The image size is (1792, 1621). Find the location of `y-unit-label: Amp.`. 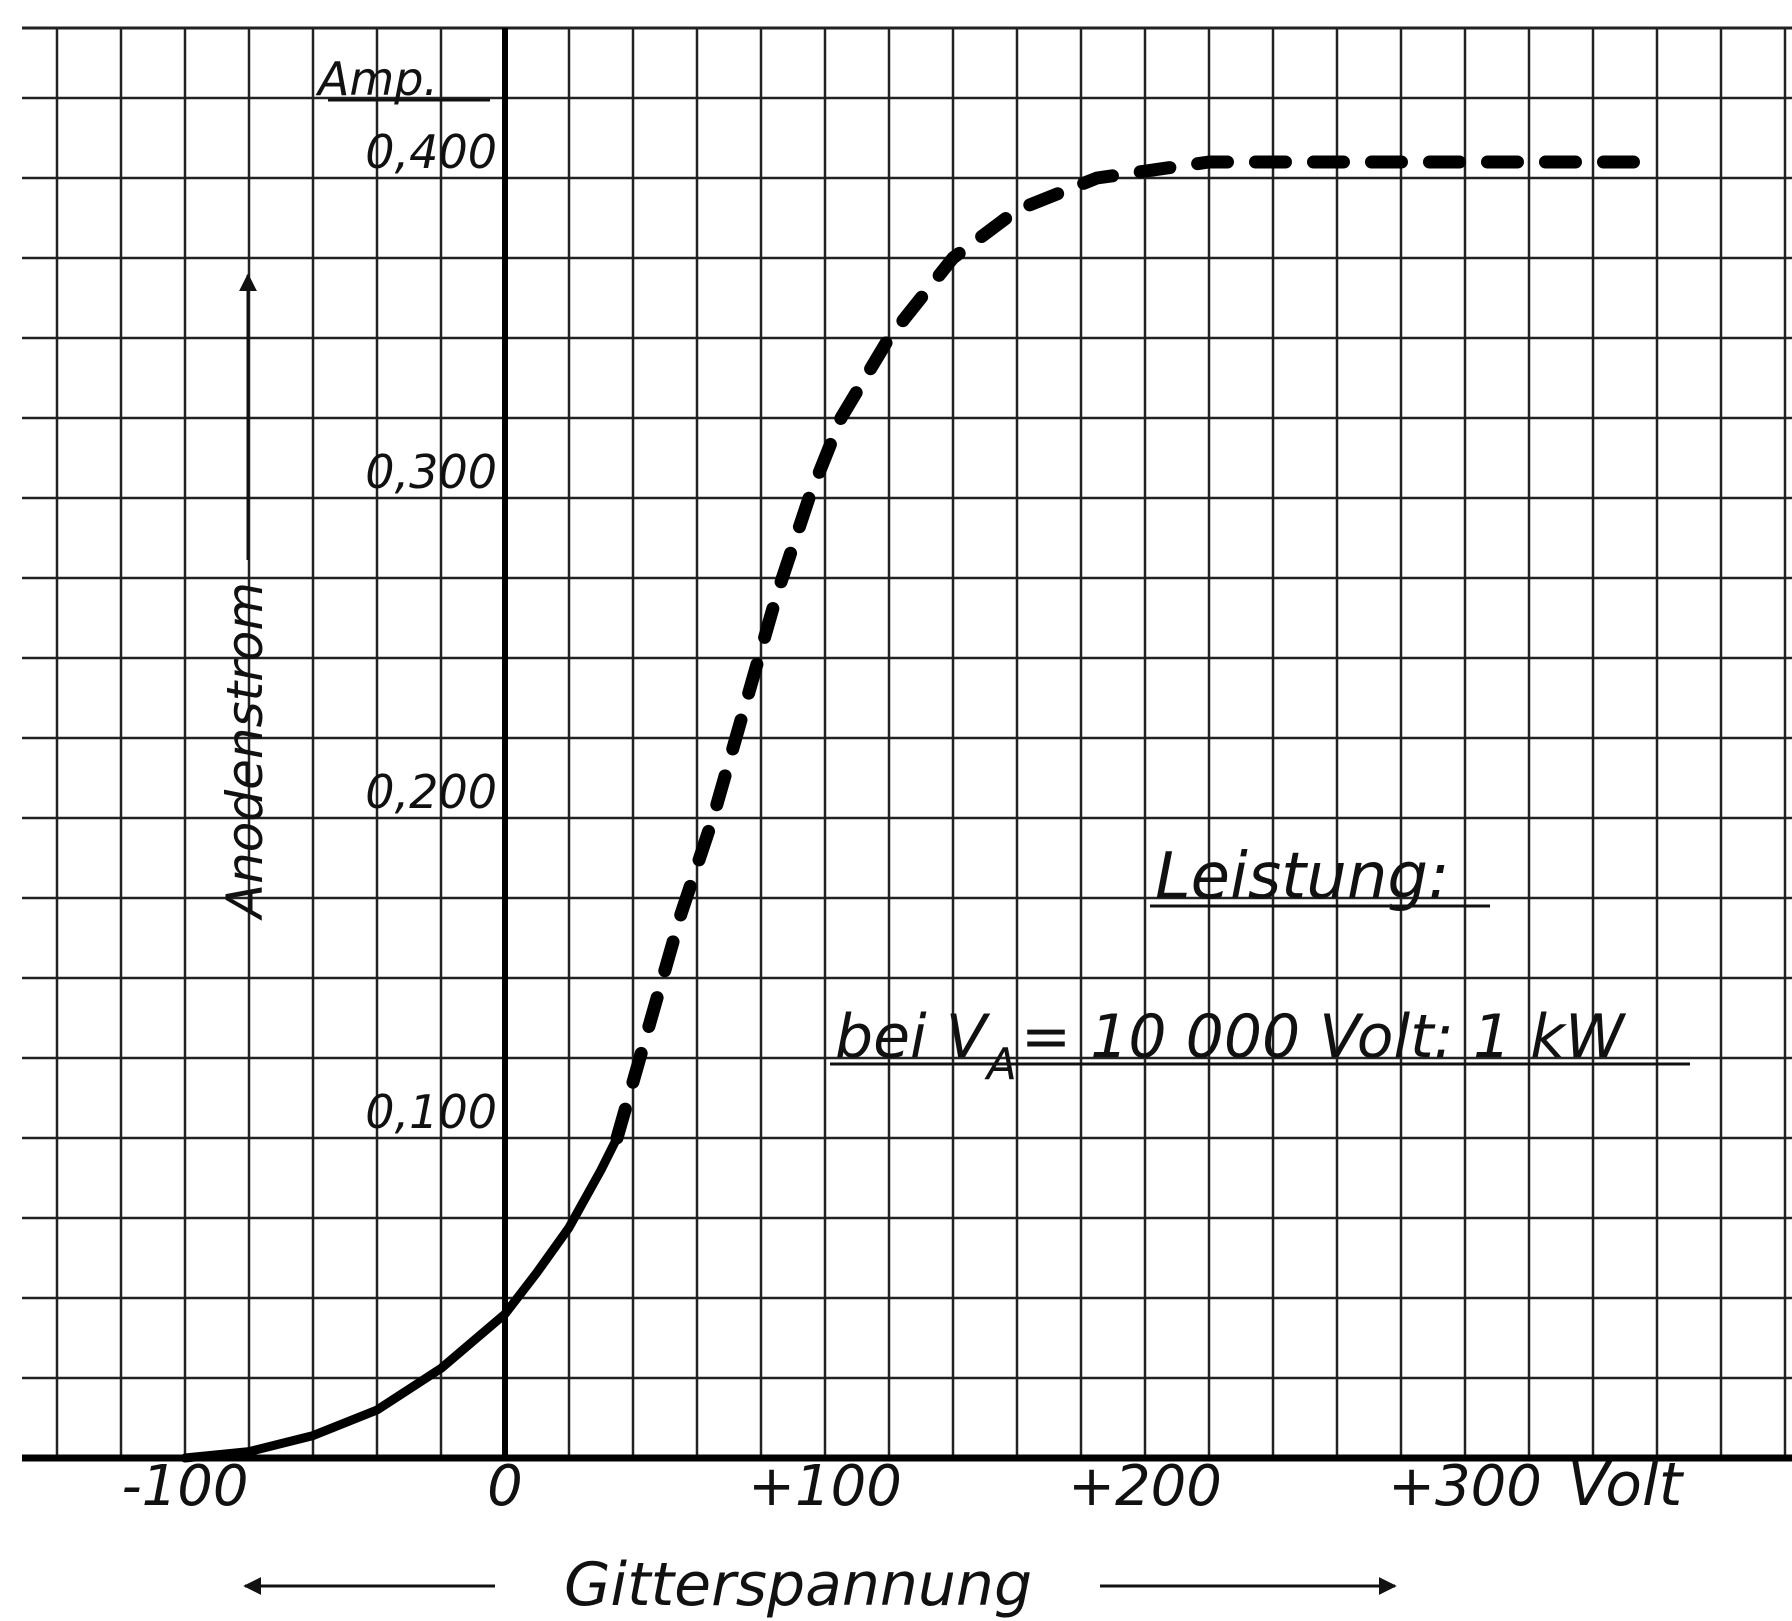

y-unit-label: Amp. is located at coordinates (376, 79).